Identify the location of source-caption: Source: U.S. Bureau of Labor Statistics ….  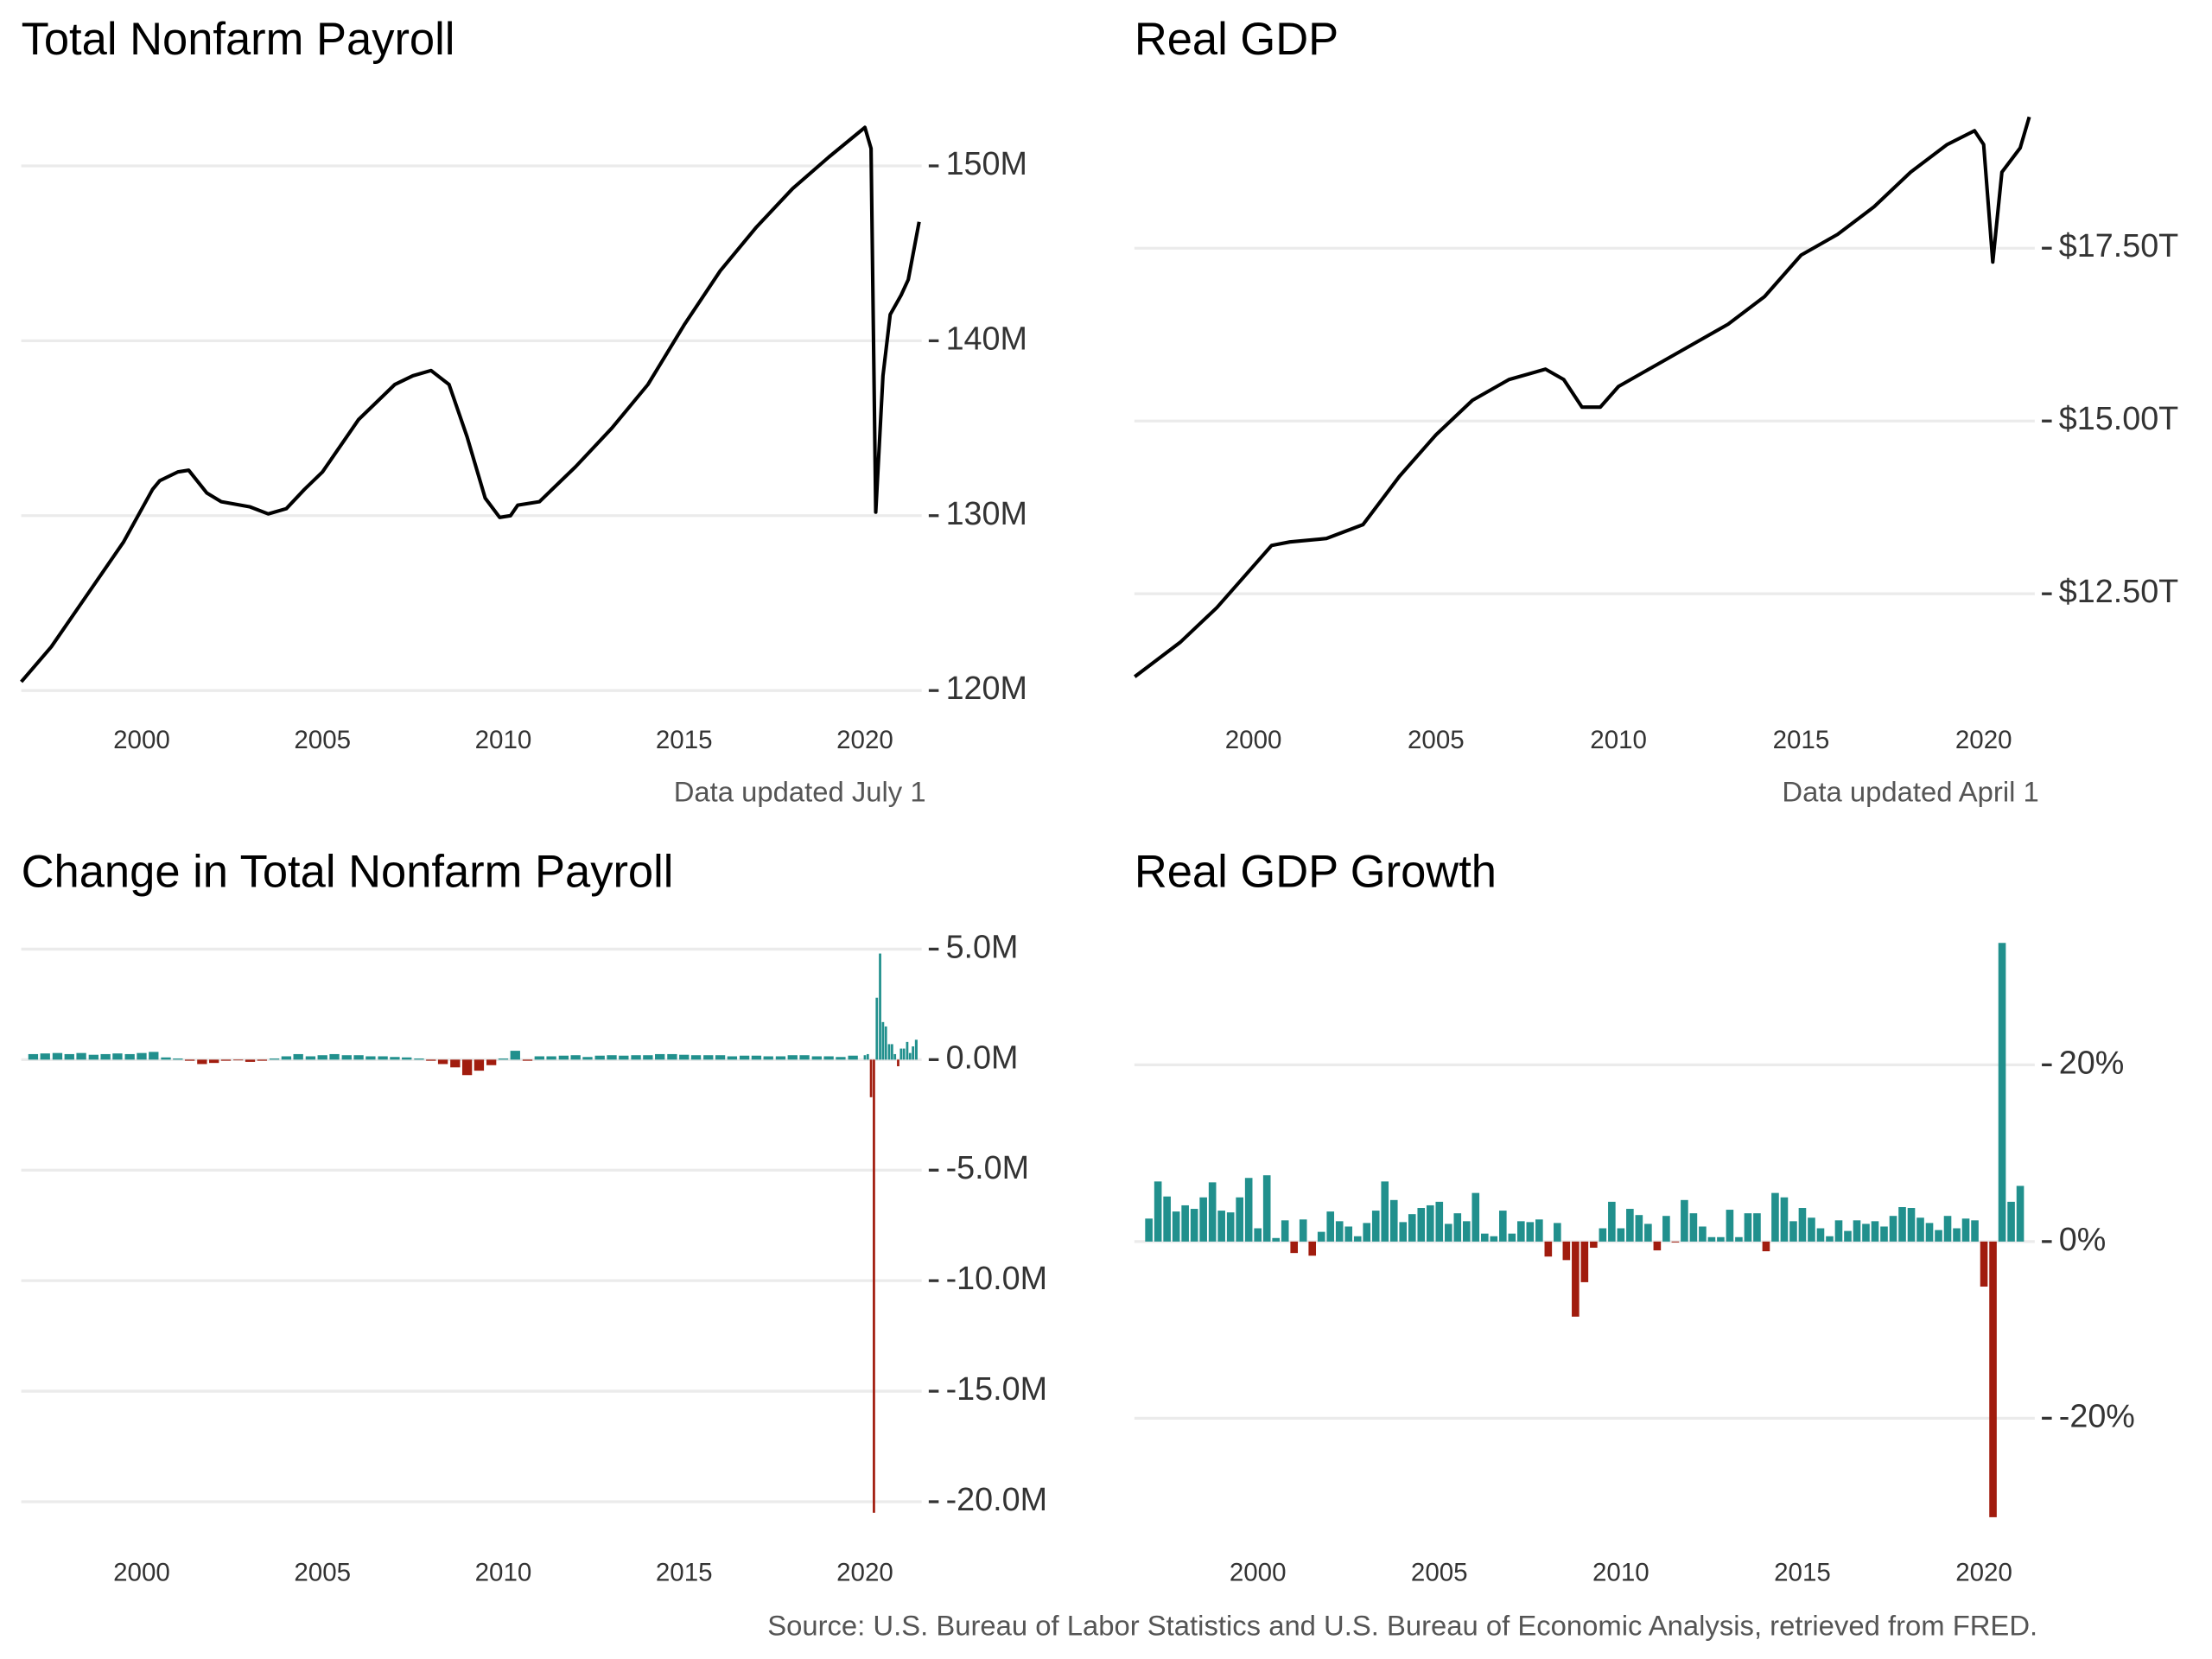
(1402, 1626).